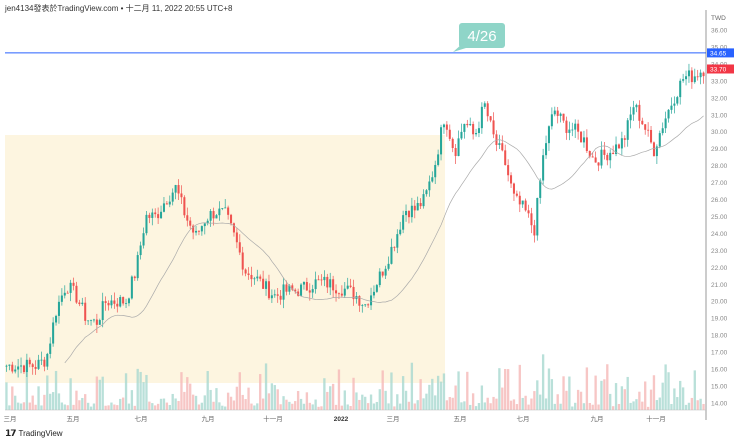 The width and height of the screenshot is (740, 442). What do you see at coordinates (719, 370) in the screenshot?
I see `y-tick-label: 16.00` at bounding box center [719, 370].